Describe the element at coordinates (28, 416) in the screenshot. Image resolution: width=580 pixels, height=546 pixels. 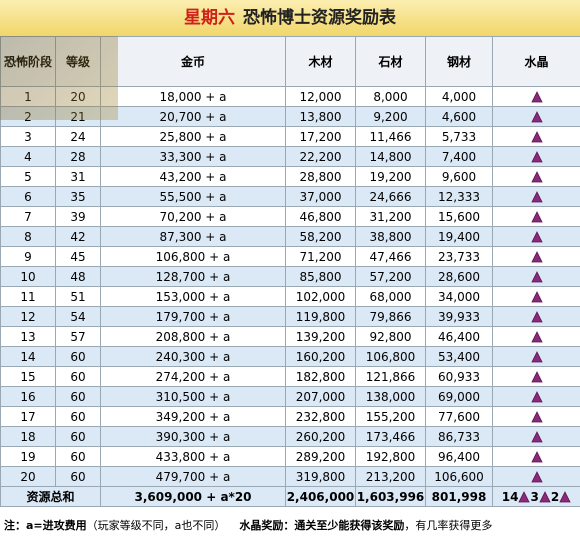
I see `cell: 17` at that location.